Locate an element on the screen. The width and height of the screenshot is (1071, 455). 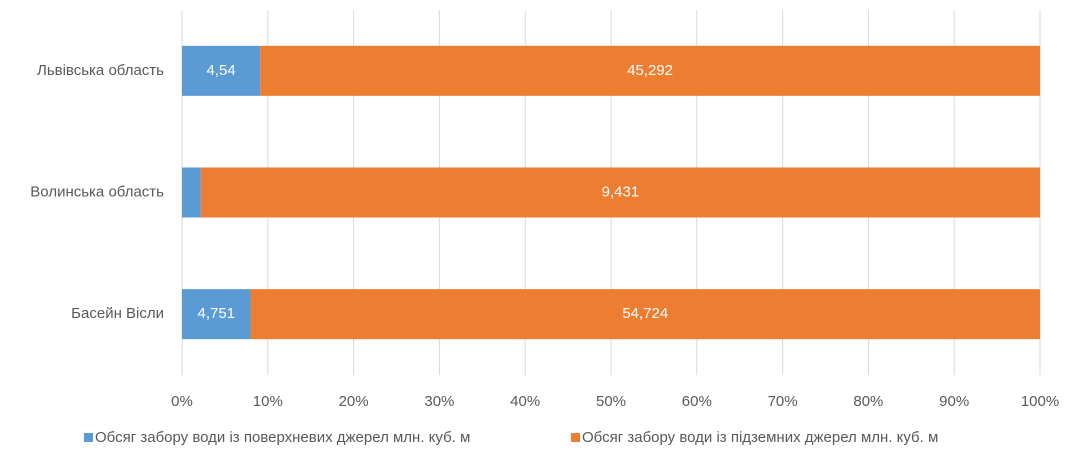
x-tick-label: 10% is located at coordinates (268, 401).